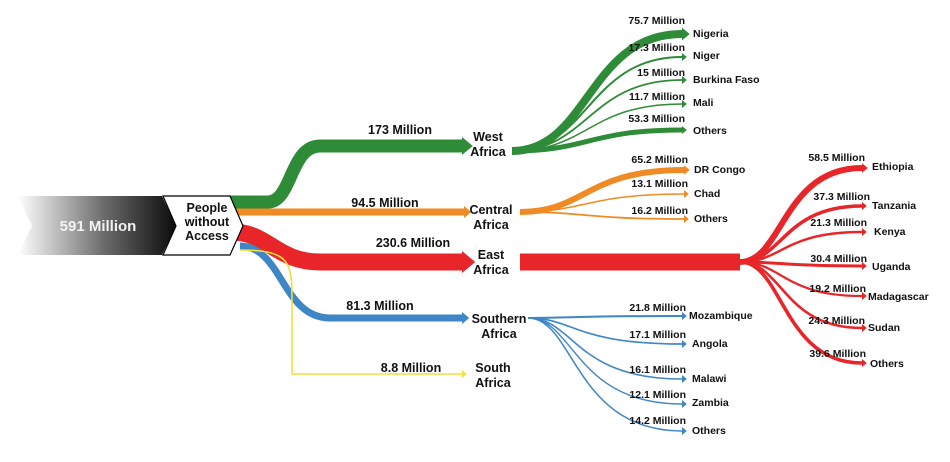 The image size is (950, 462). I want to click on arrow-southern-mozambique, so click(684, 316).